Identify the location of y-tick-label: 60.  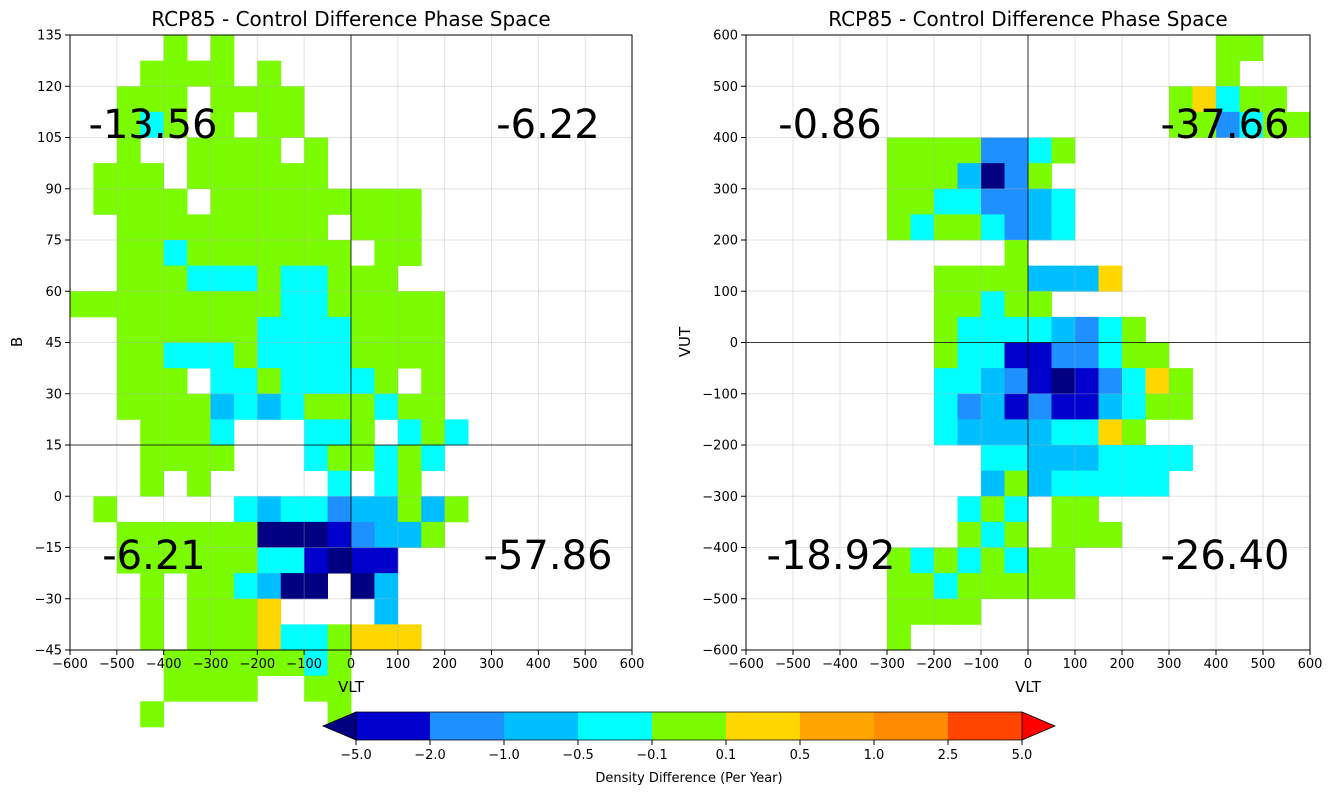
(53, 292).